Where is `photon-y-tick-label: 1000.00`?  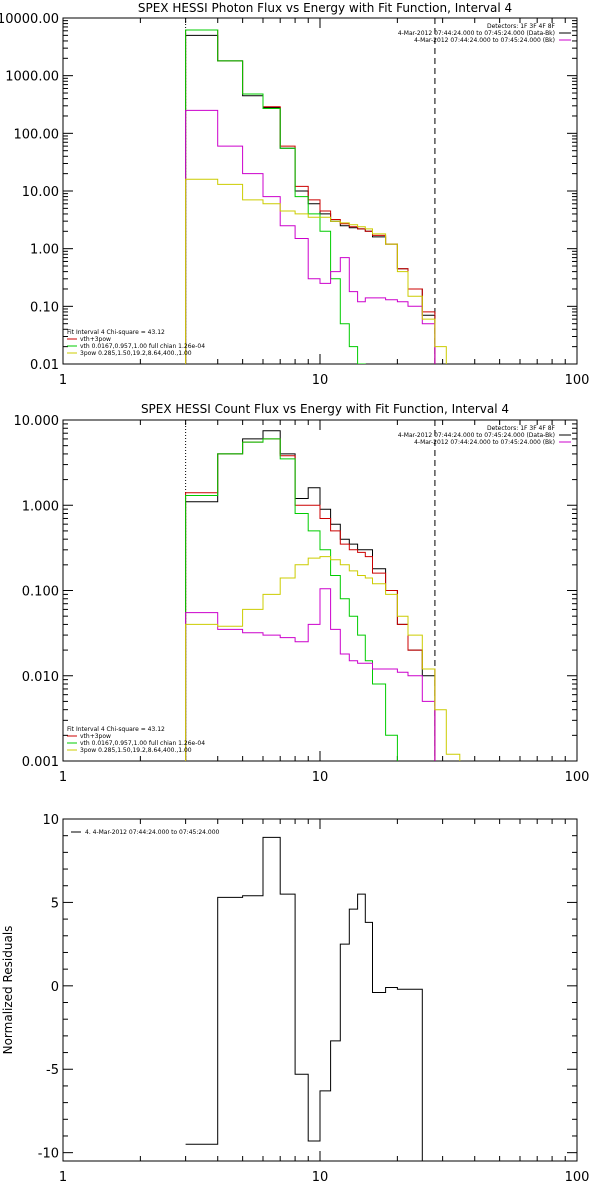
photon-y-tick-label: 1000.00 is located at coordinates (32, 77).